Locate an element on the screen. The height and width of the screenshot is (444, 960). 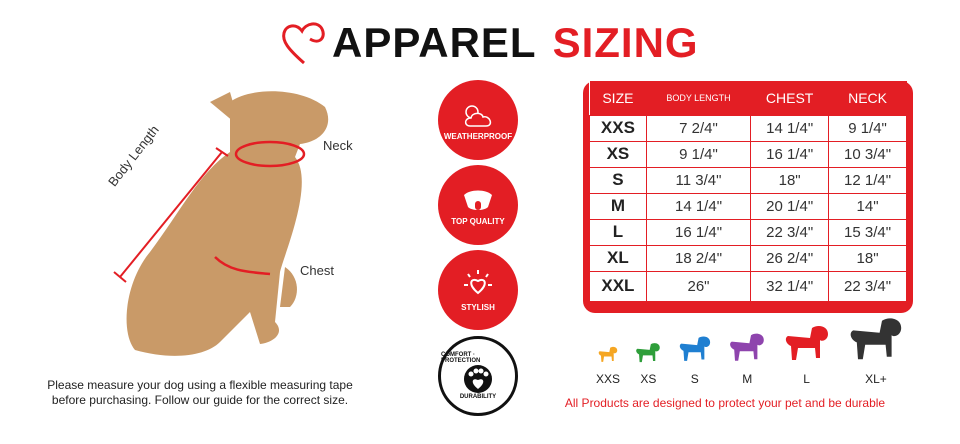
badge-label: TOP QUALITY is located at coordinates (478, 221).